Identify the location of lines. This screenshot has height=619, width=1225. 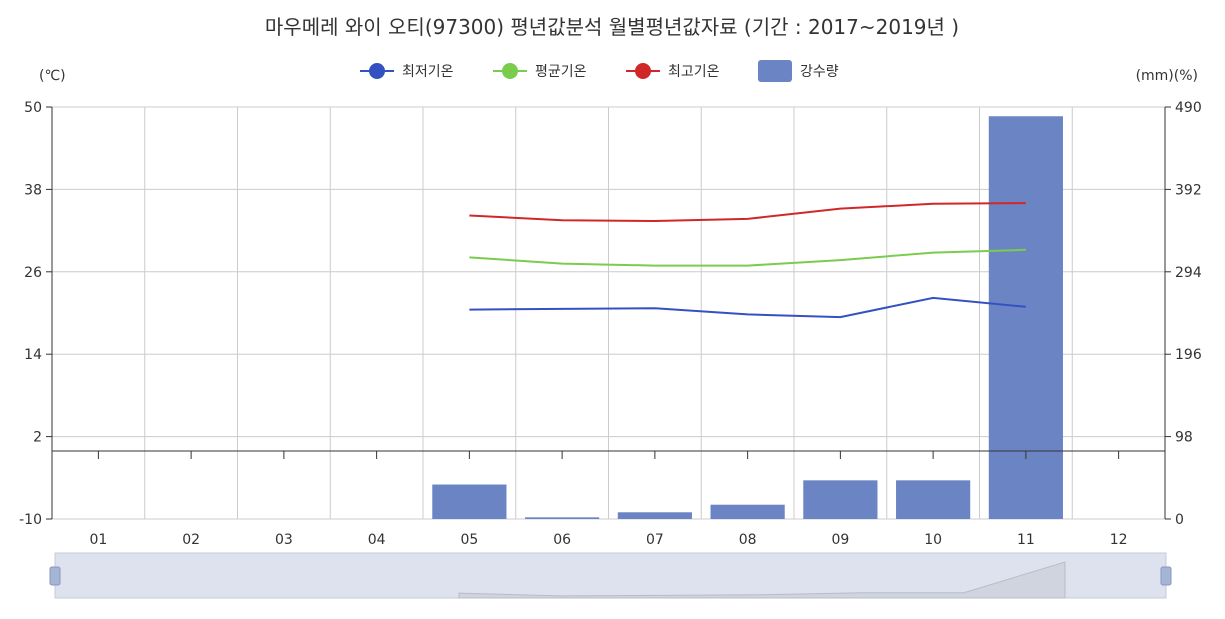
(747, 260).